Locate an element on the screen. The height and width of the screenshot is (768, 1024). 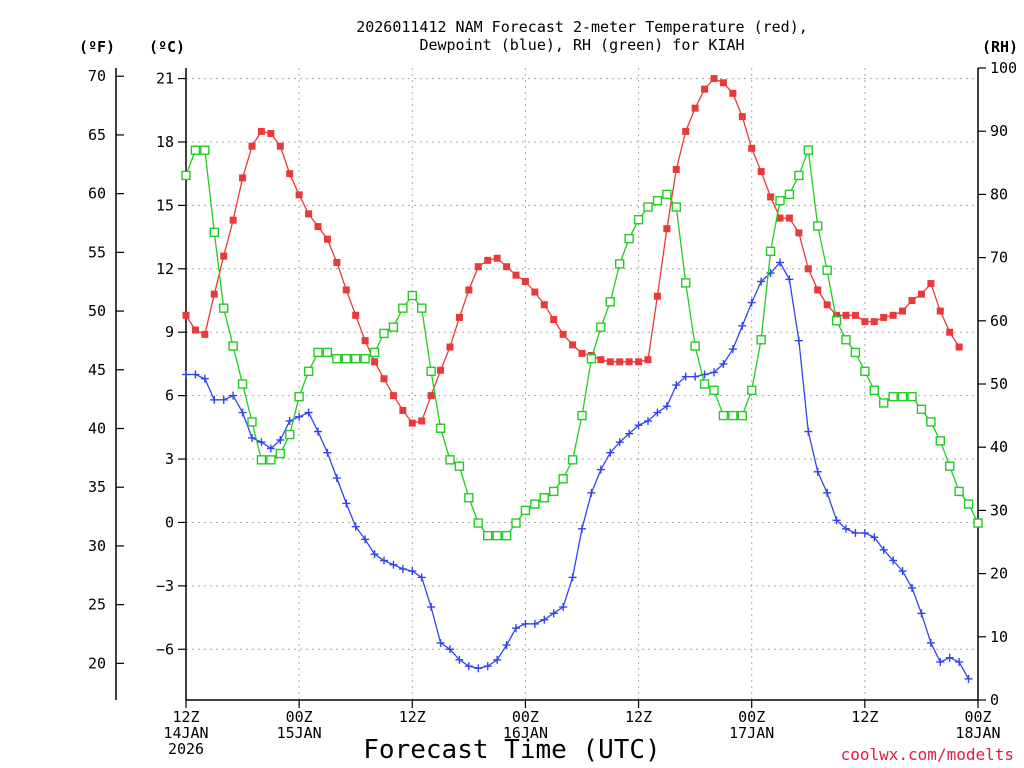
x-axis-label: Forecast Time (UTC) is located at coordinates (511, 750).